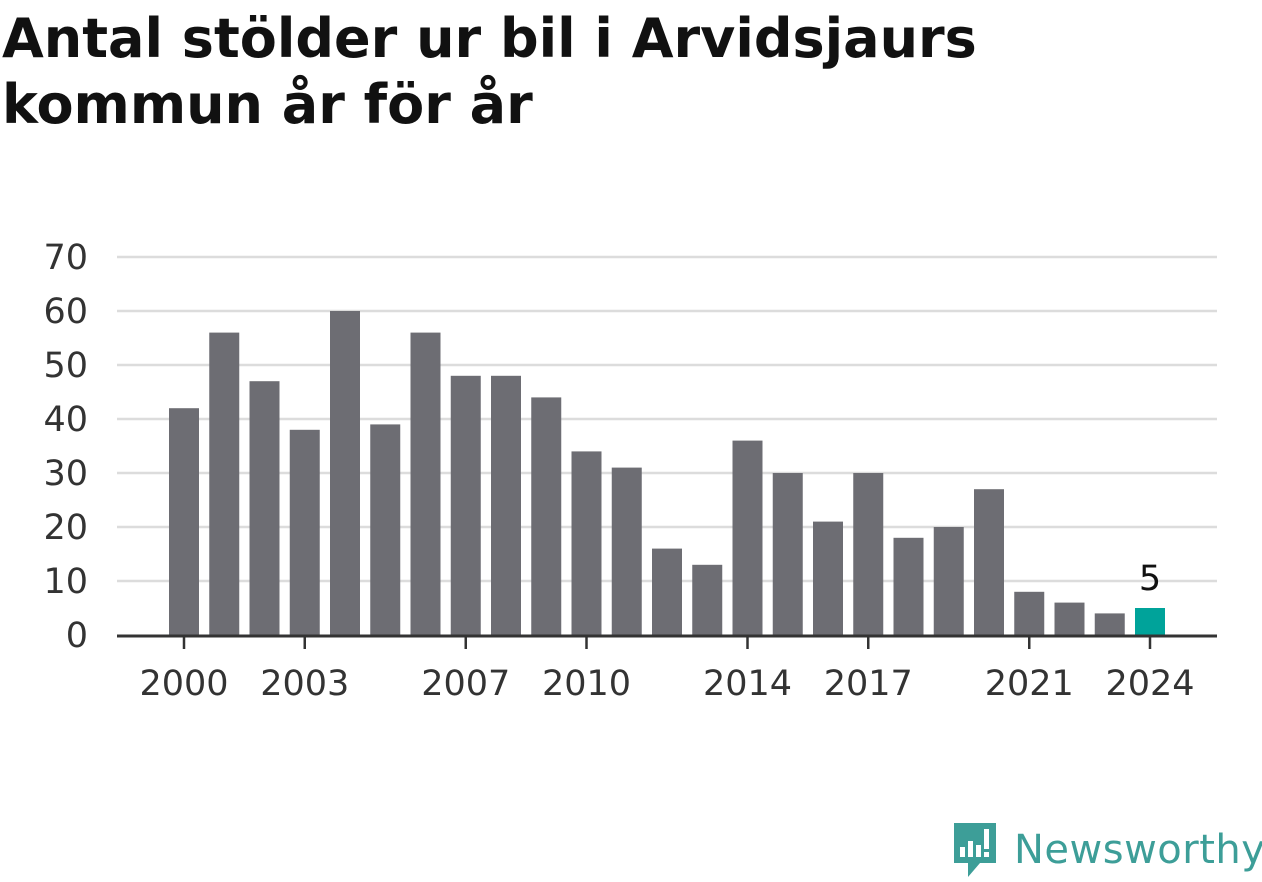 The image size is (1262, 882). I want to click on y-tick-label: 40, so click(65, 420).